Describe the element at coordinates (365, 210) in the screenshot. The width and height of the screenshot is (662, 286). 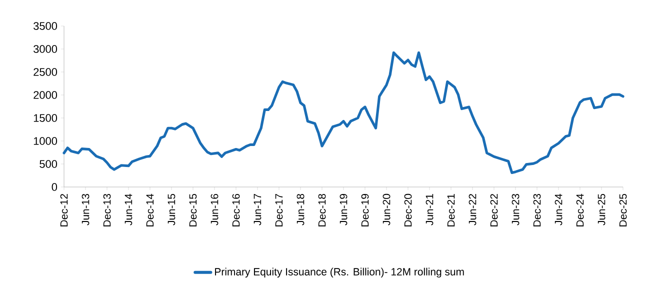
I see `x-tick-label: Dec-19` at that location.